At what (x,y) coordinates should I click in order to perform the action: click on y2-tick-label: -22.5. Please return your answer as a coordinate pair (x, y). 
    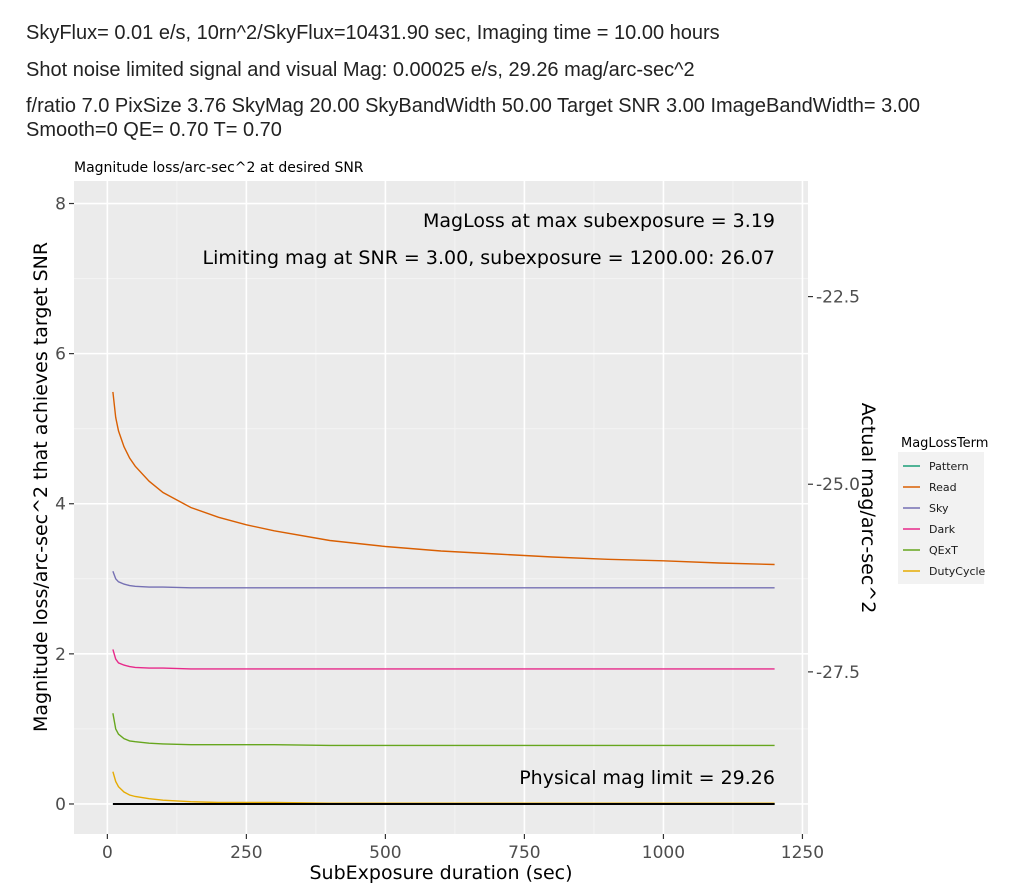
    Looking at the image, I should click on (838, 298).